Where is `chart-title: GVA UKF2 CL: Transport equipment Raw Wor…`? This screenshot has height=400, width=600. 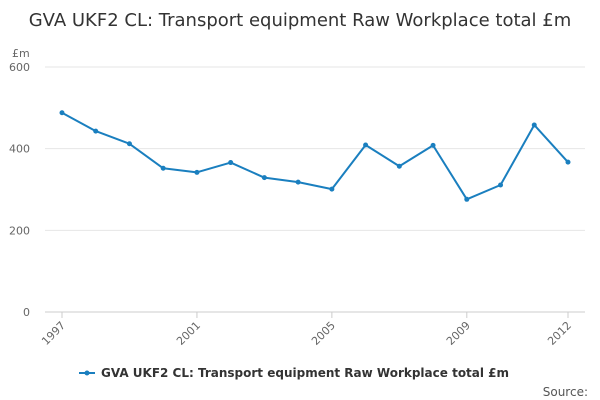 chart-title: GVA UKF2 CL: Transport equipment Raw Wor… is located at coordinates (300, 20).